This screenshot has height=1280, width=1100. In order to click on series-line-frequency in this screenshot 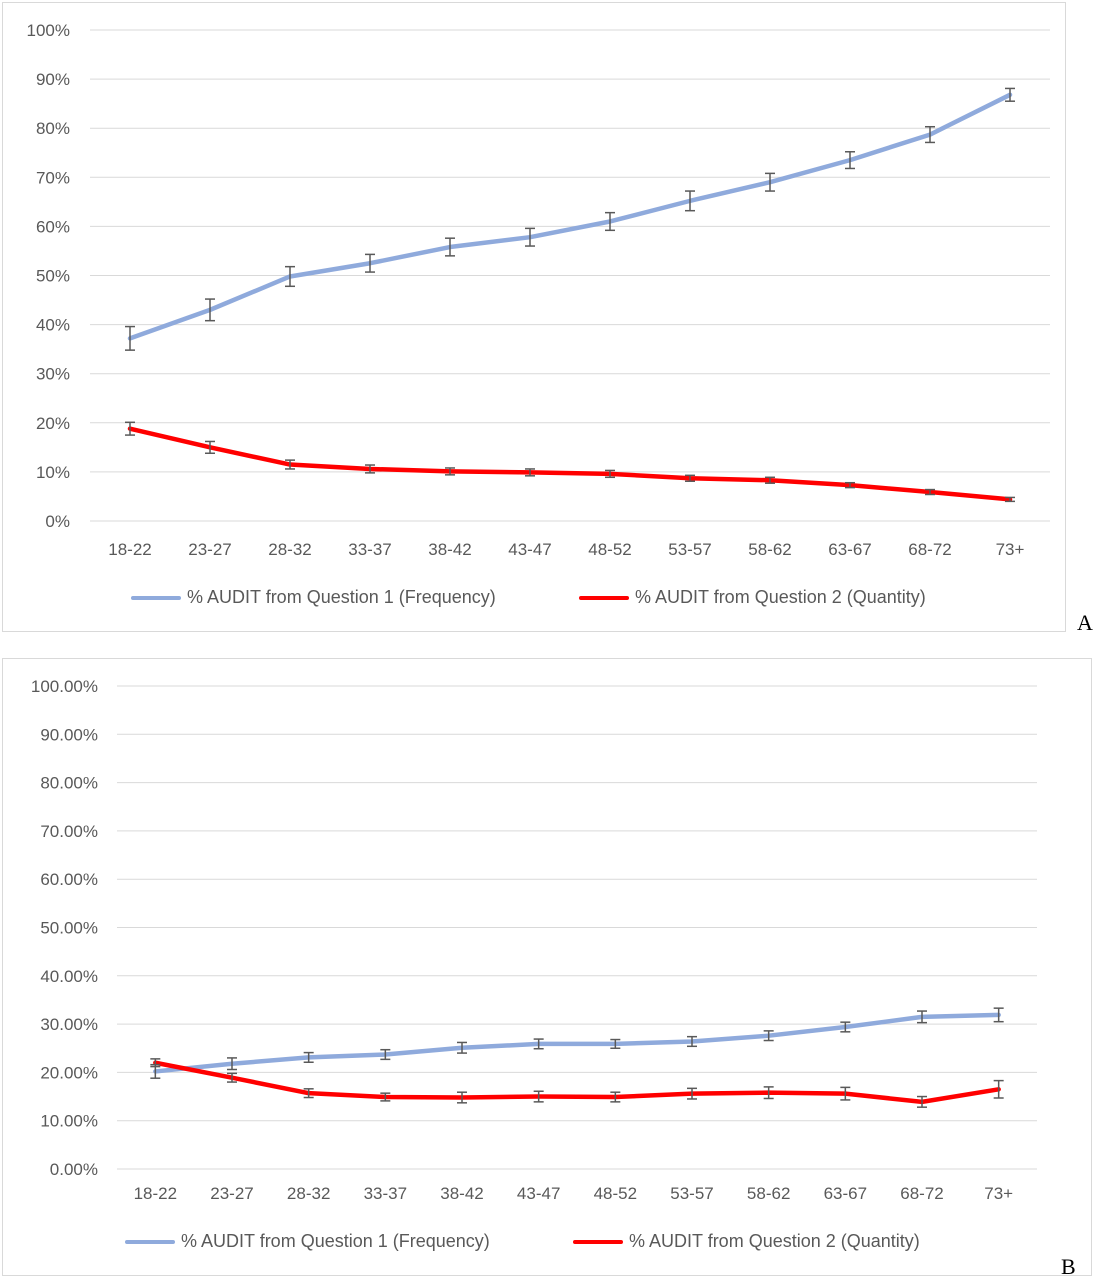, I will do `click(577, 1043)`.